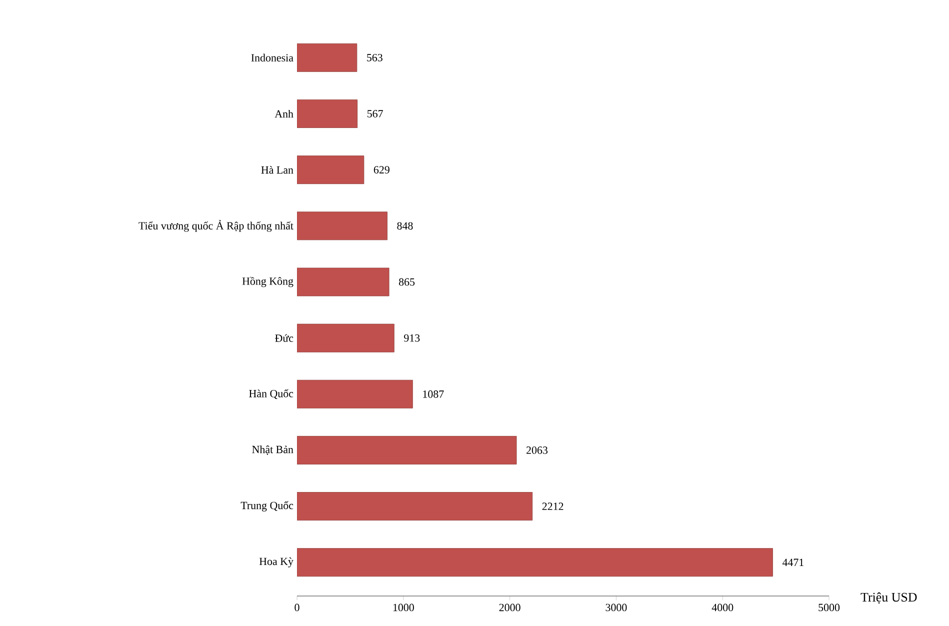 Image resolution: width=949 pixels, height=626 pixels. I want to click on y-tick-label: Nhật Bản, so click(273, 450).